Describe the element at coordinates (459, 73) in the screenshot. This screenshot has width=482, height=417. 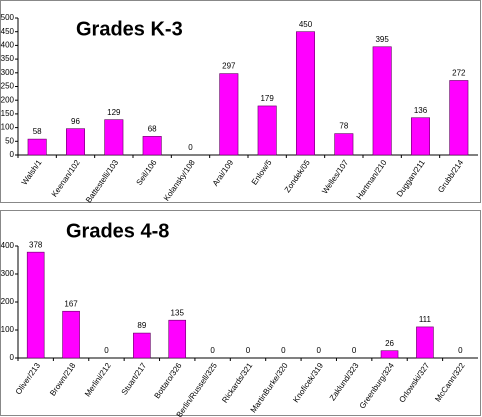
I see `value-label: 272` at that location.